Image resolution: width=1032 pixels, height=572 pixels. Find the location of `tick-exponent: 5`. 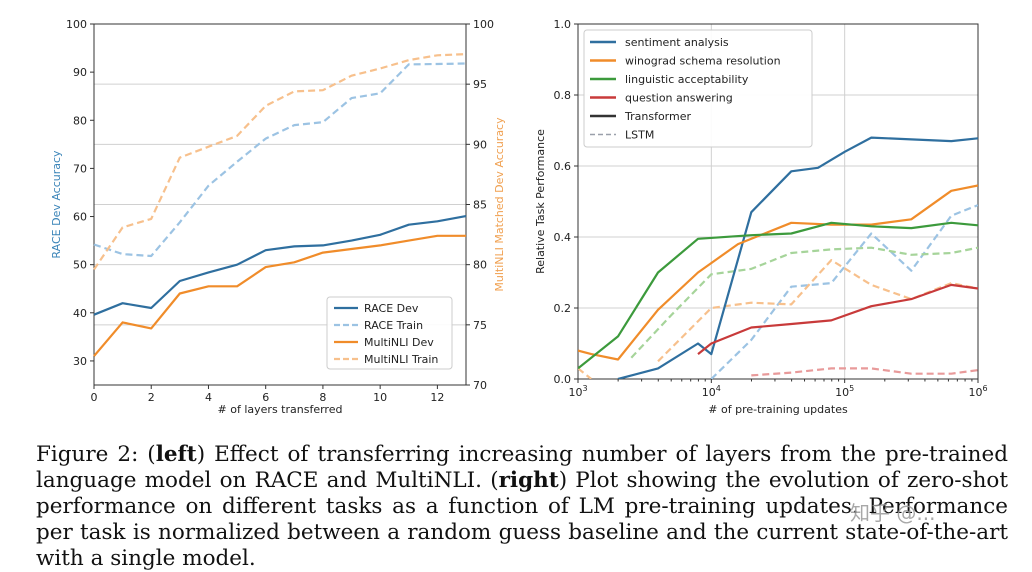

tick-exponent: 5 is located at coordinates (851, 388).